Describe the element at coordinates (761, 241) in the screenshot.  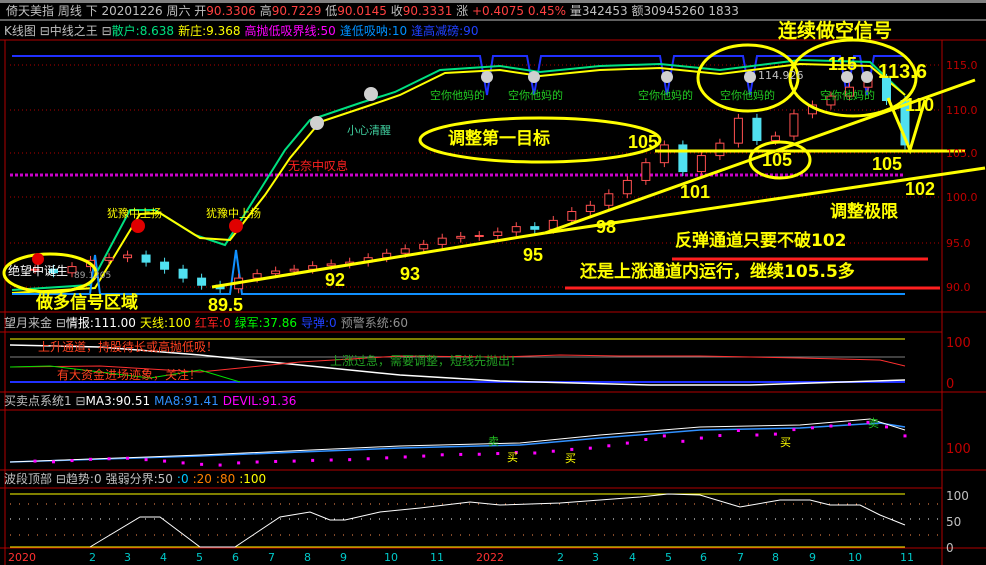
I see `annotation-rebound: 反弹通道只要不破102` at that location.